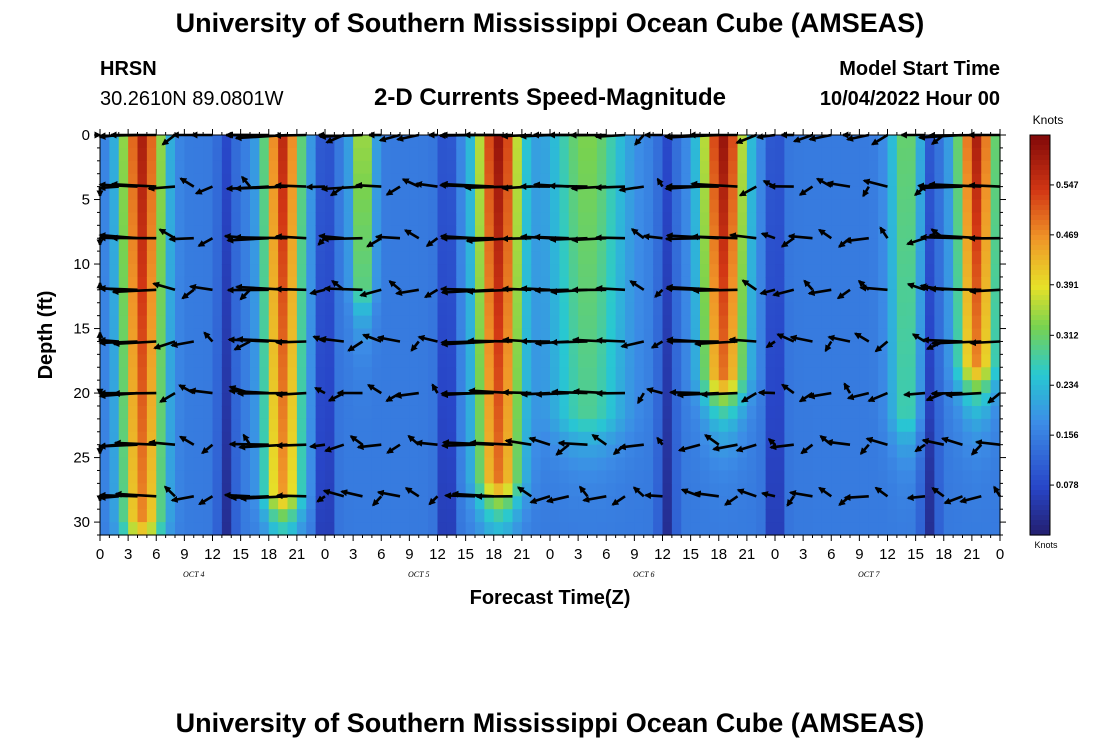 The width and height of the screenshot is (1100, 750). What do you see at coordinates (747, 554) in the screenshot?
I see `x-tick-label: 21` at bounding box center [747, 554].